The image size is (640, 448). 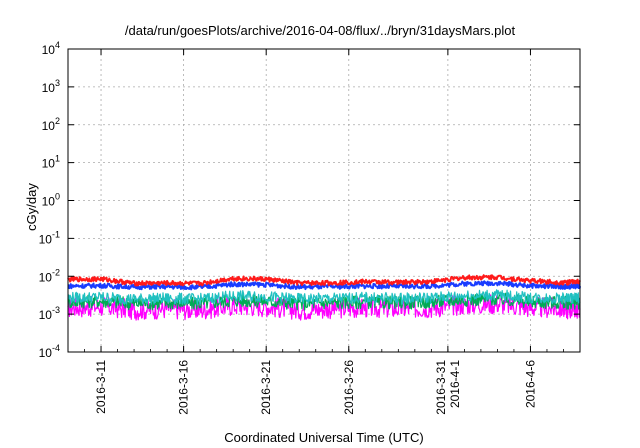 I want to click on y-tick-label: 10⁴, so click(x=51, y=48).